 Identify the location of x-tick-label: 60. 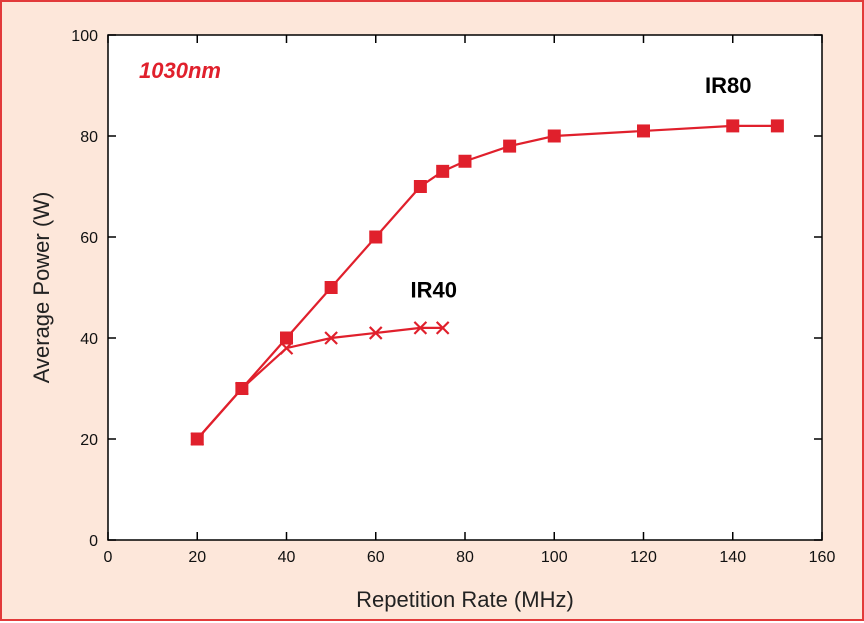
(376, 557).